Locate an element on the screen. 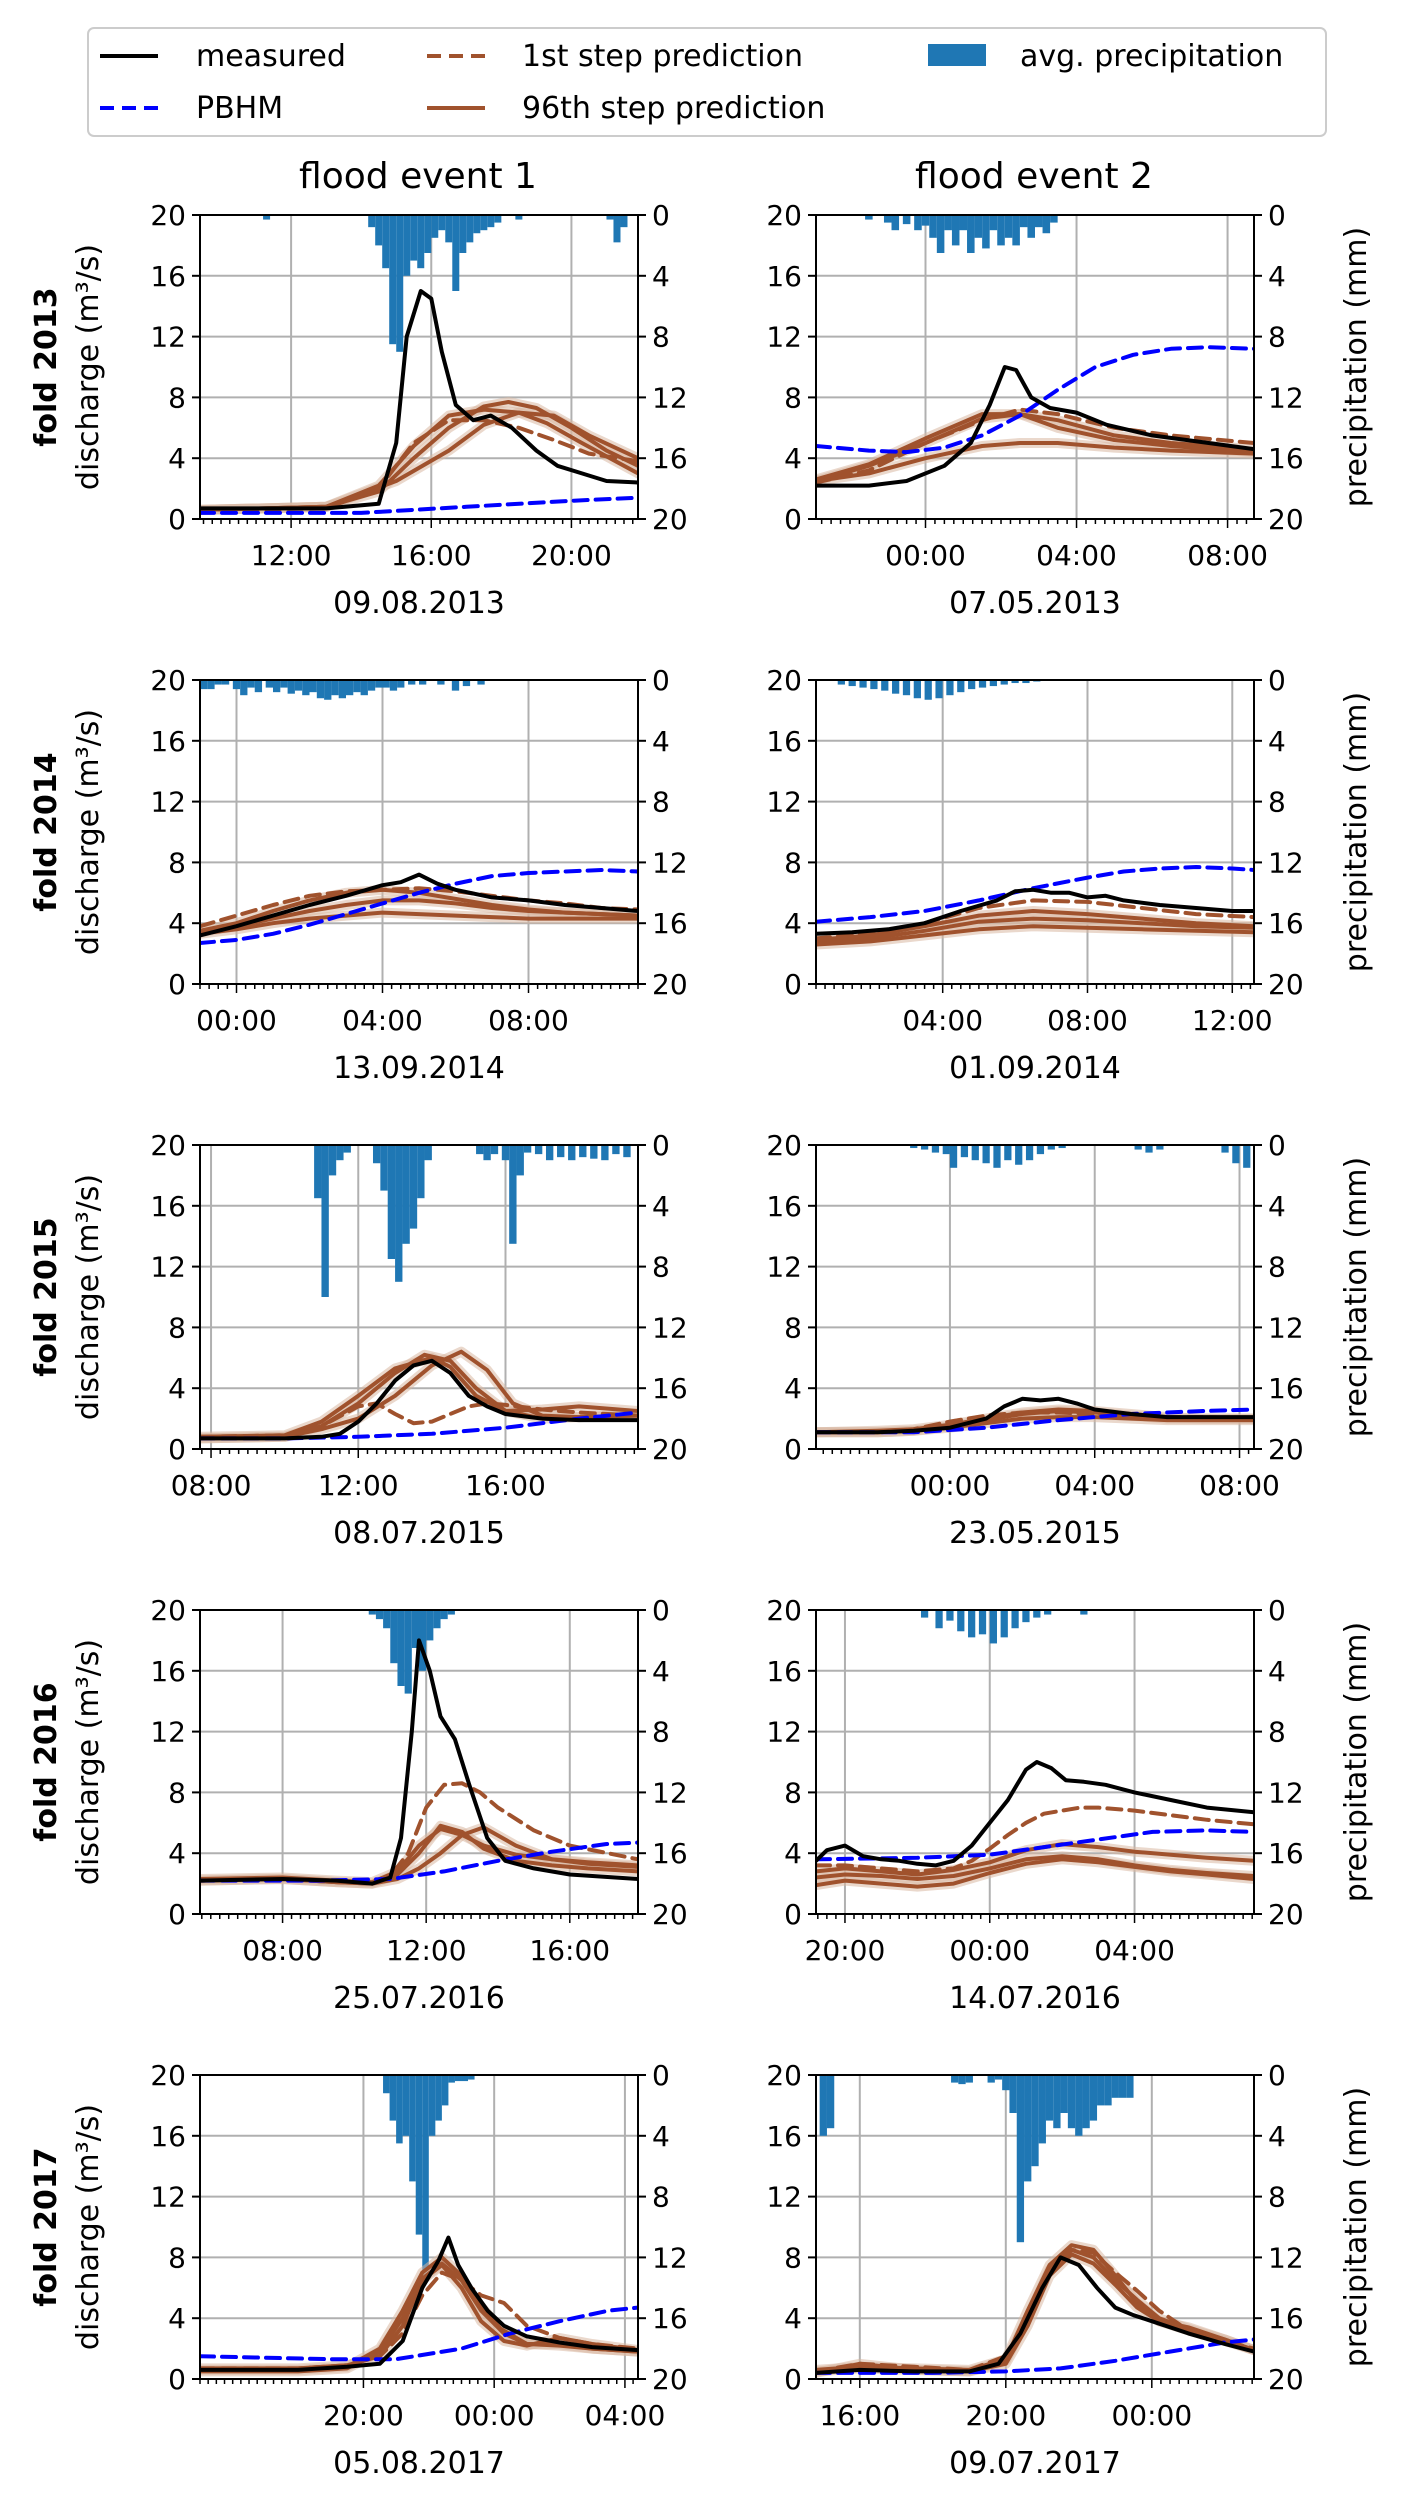 This screenshot has width=1403, height=2517. y-tick-label: 12 is located at coordinates (168, 802).